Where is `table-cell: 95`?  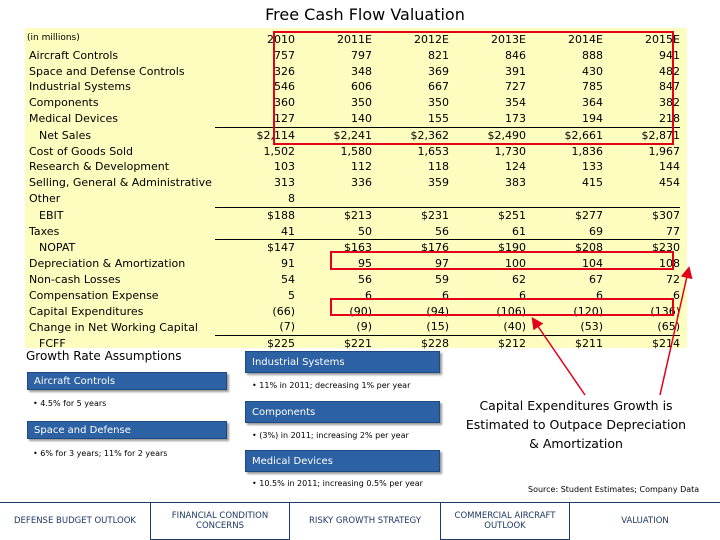 table-cell: 95 is located at coordinates (365, 264).